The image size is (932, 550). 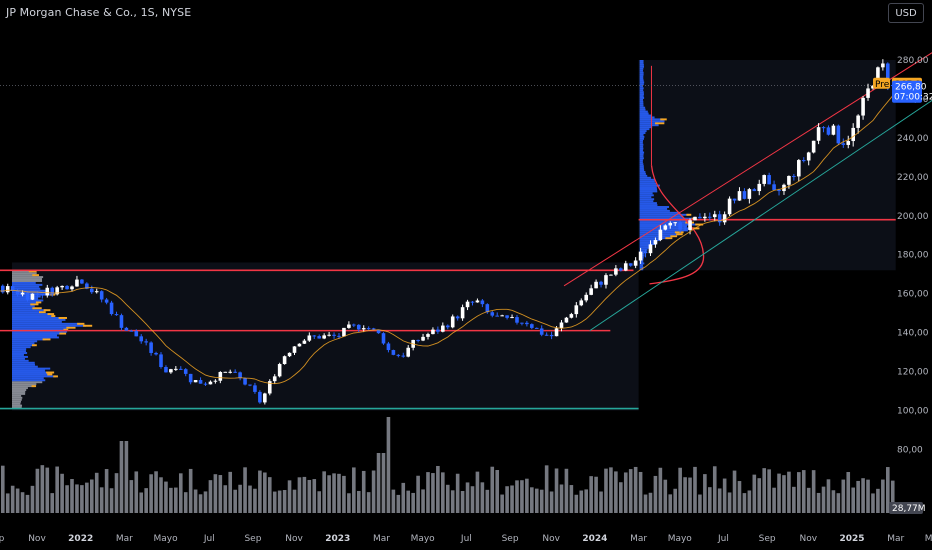 I want to click on profile-outline-curve, so click(x=677, y=225).